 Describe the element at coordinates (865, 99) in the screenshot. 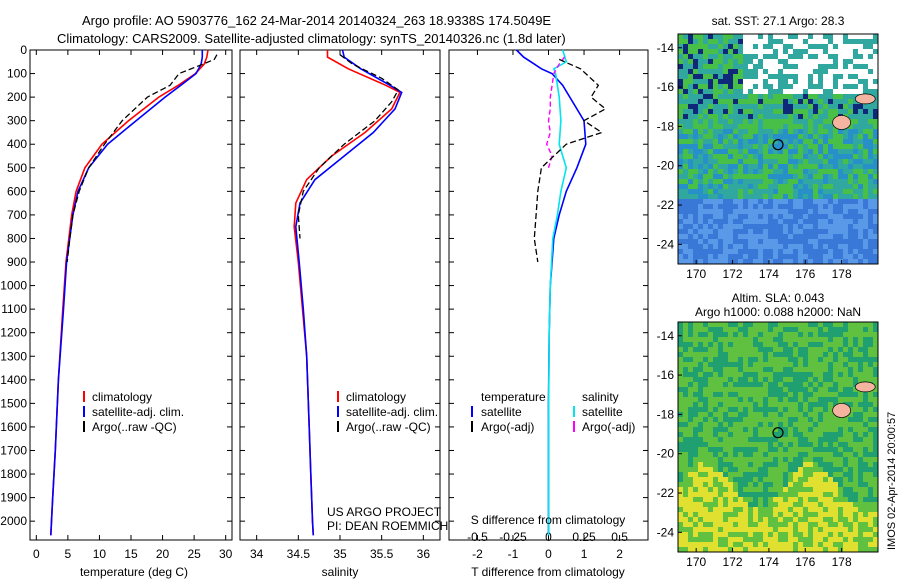

I see `island-vanua-levu` at that location.